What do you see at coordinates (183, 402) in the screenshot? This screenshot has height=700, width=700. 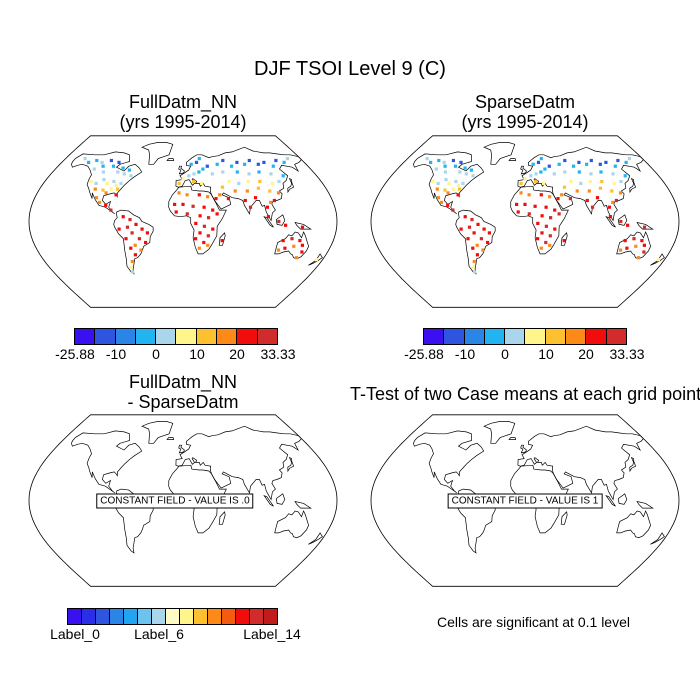 I see `panel-3-title-line2: - SparseDatm` at bounding box center [183, 402].